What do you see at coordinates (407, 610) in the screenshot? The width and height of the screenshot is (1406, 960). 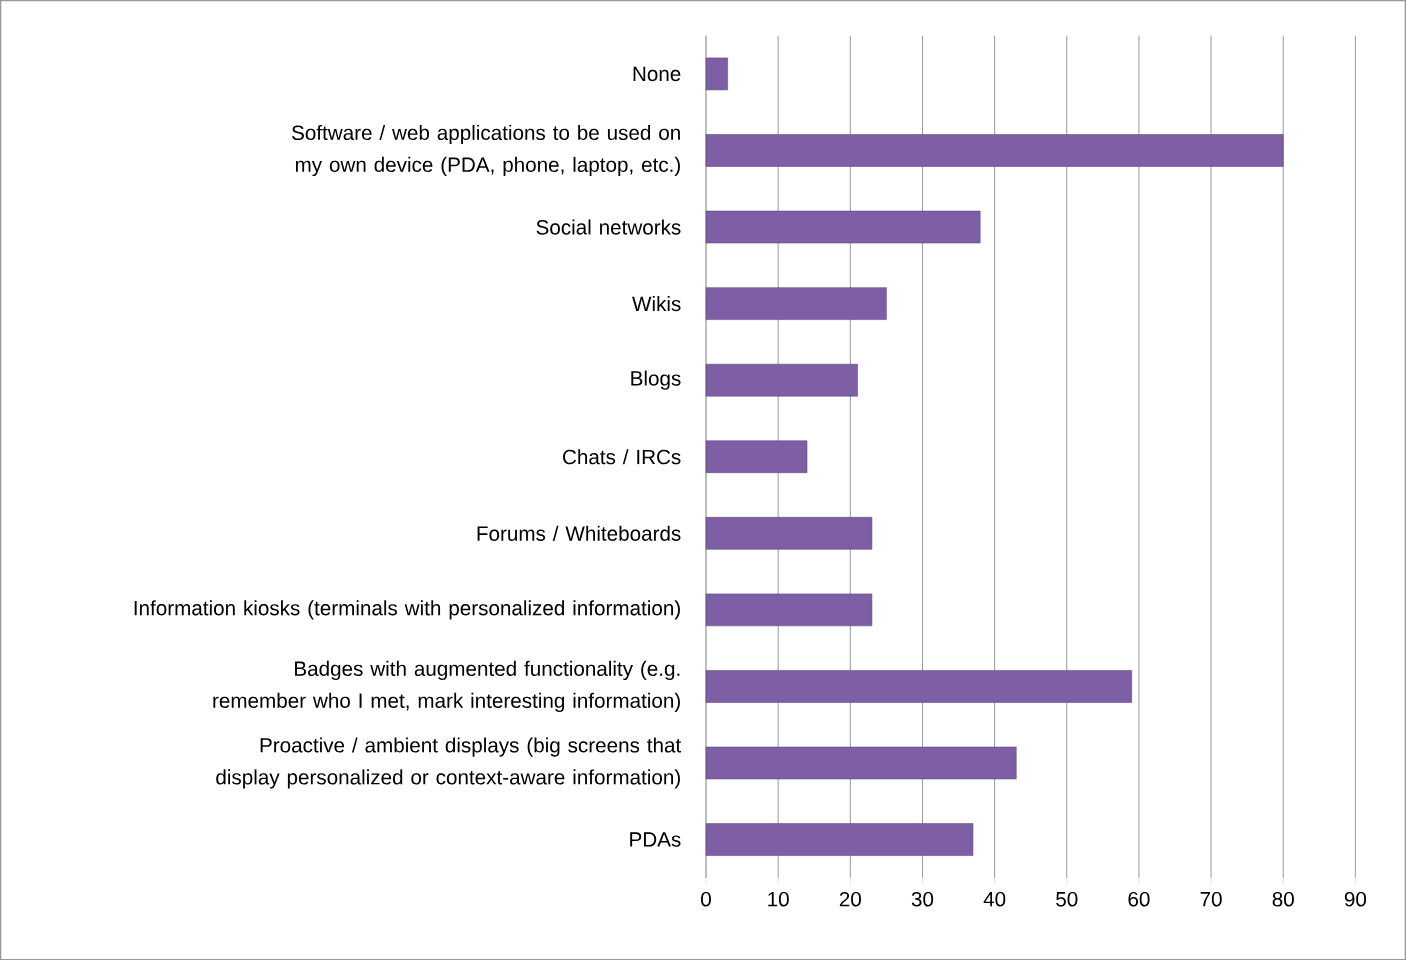 I see `y-tick-label: Information kiosks (terminals with personalized information)` at bounding box center [407, 610].